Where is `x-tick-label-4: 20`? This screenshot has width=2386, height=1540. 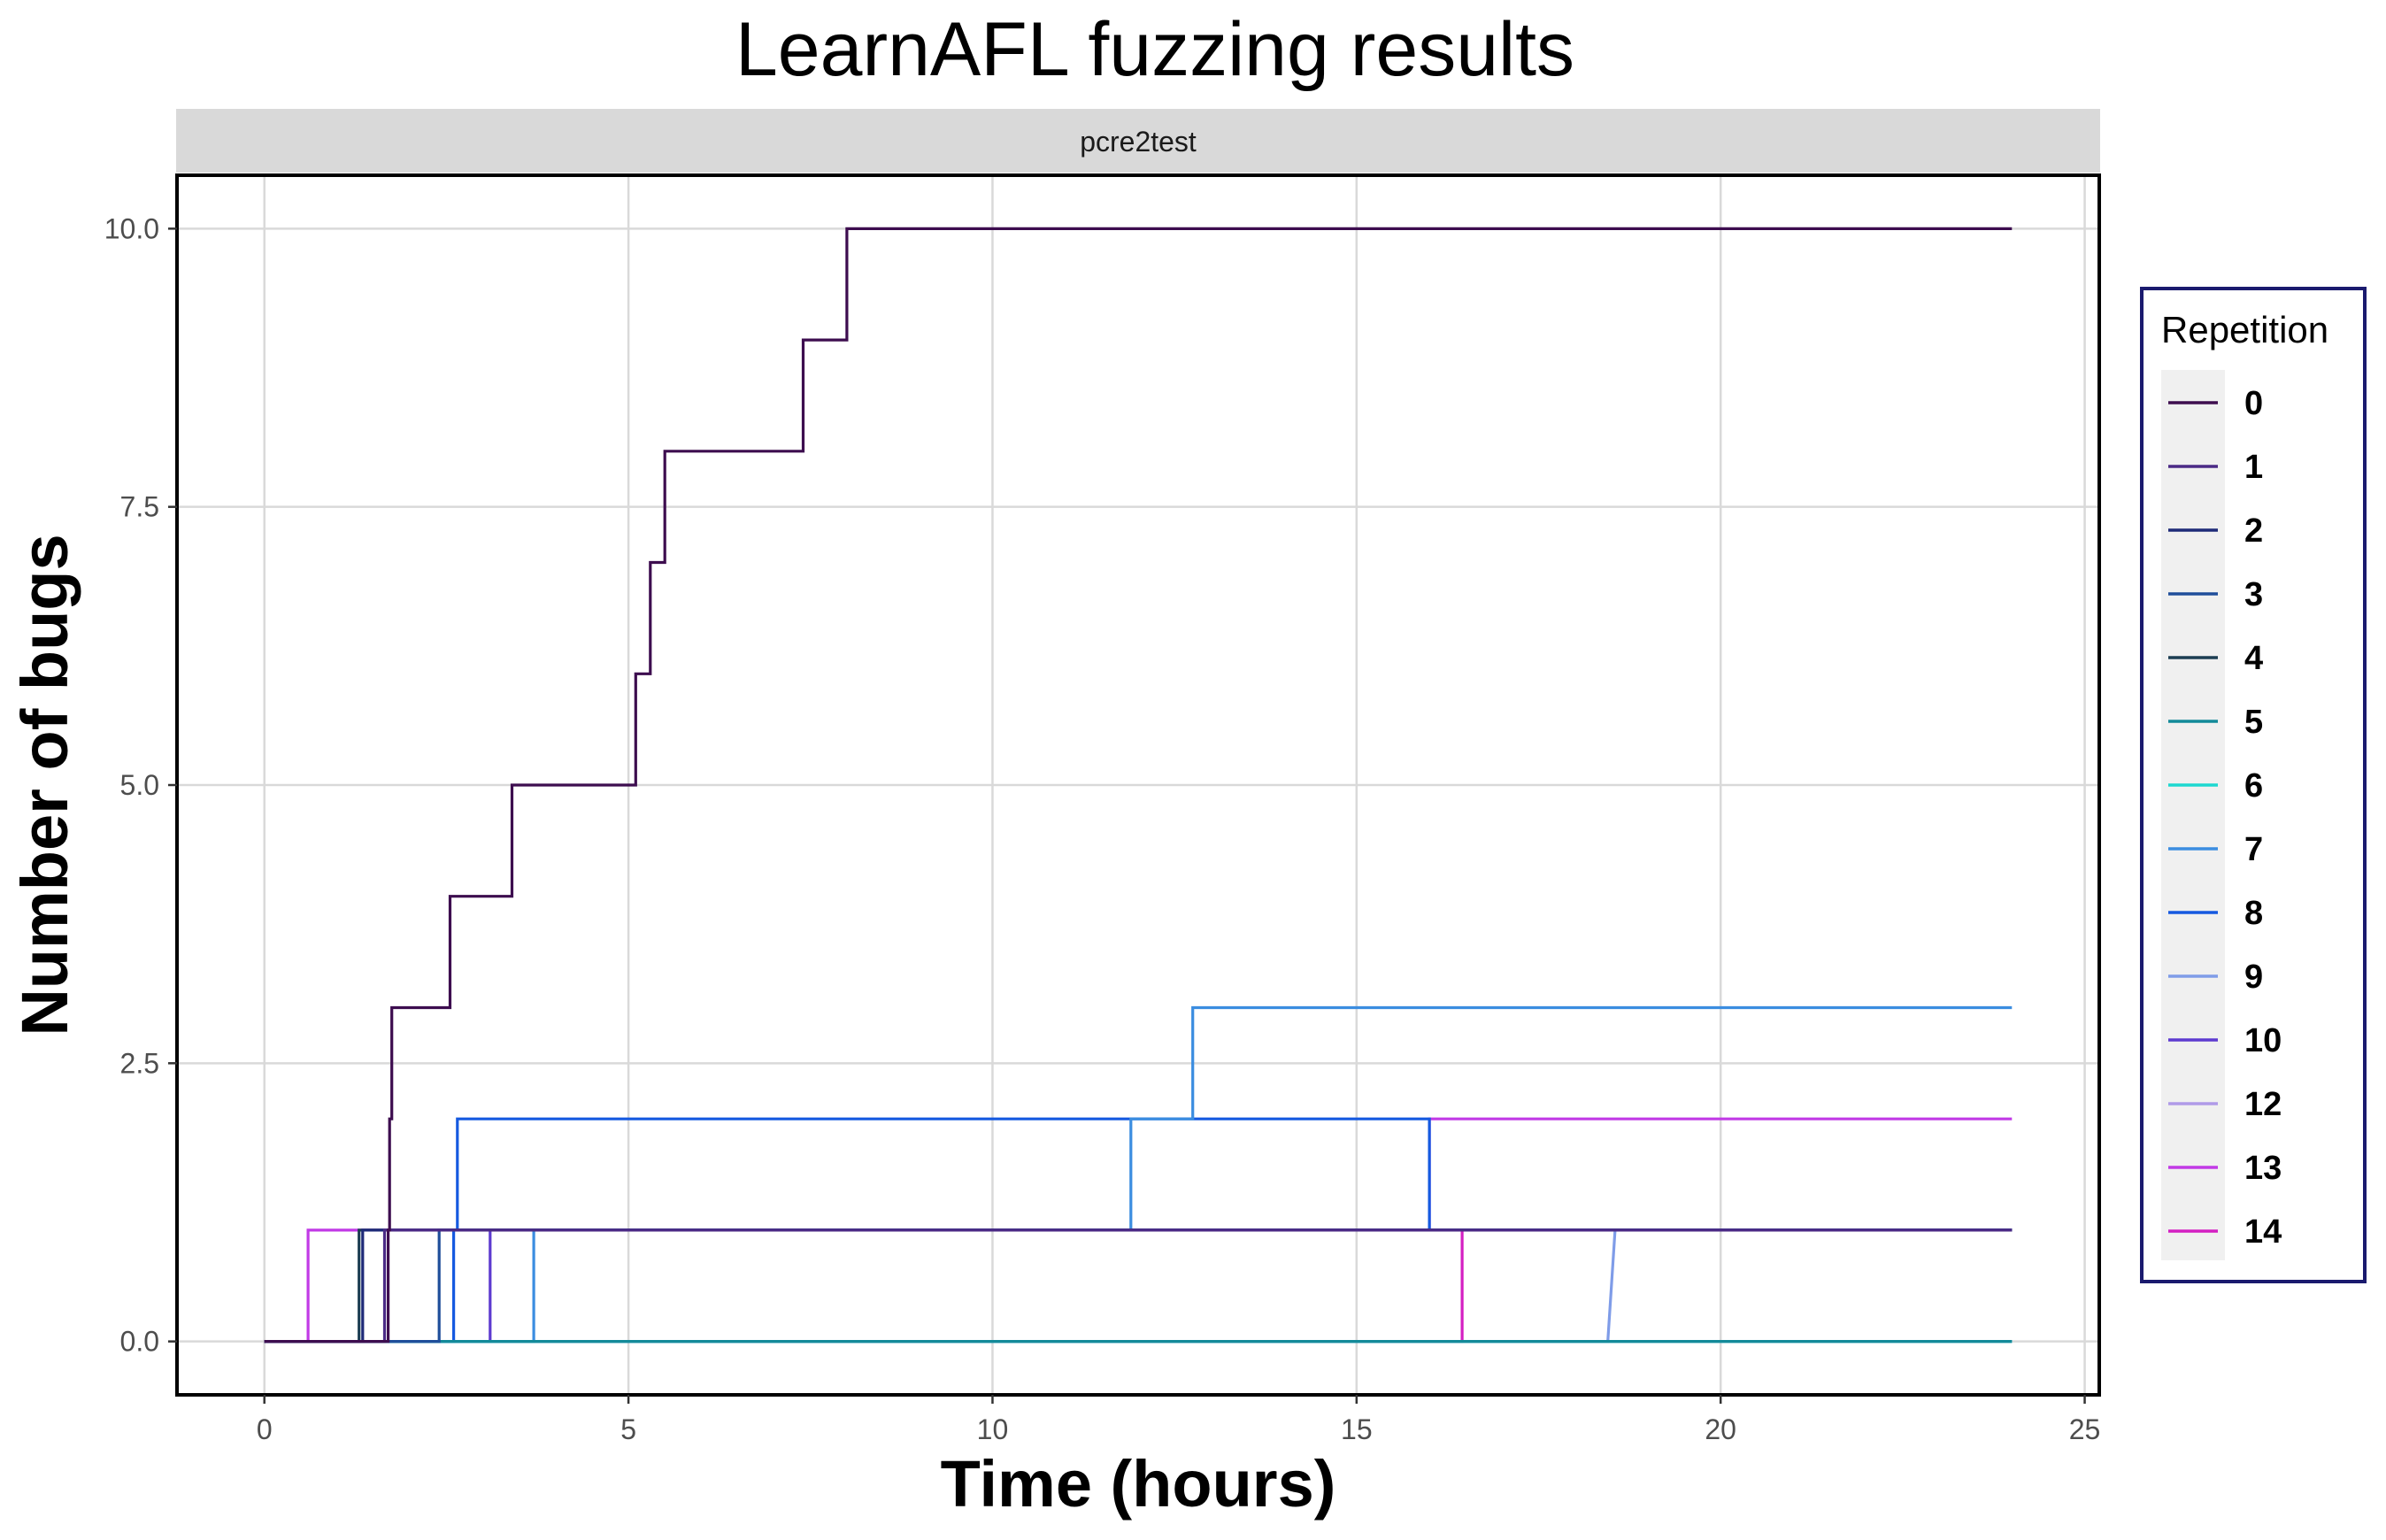
x-tick-label-4: 20 is located at coordinates (1721, 1429).